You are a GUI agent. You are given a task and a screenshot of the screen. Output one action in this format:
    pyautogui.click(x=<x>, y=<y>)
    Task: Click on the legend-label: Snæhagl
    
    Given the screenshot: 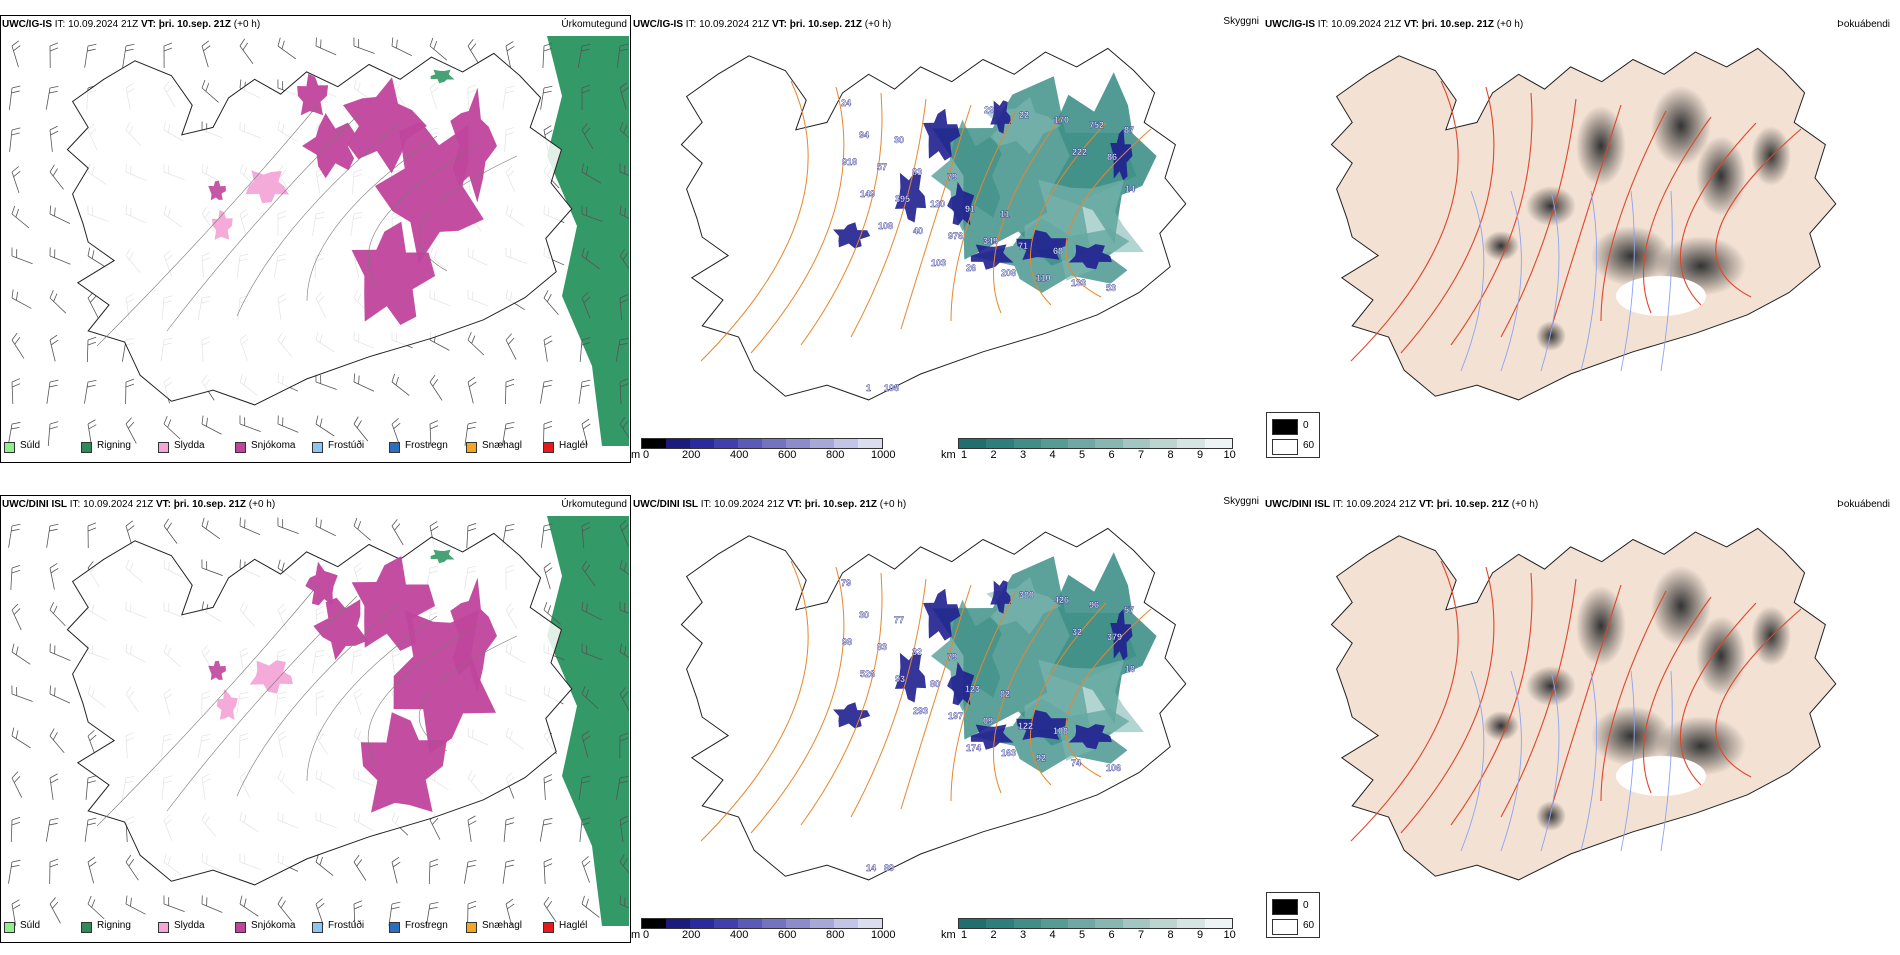 What is the action you would take?
    pyautogui.click(x=502, y=925)
    